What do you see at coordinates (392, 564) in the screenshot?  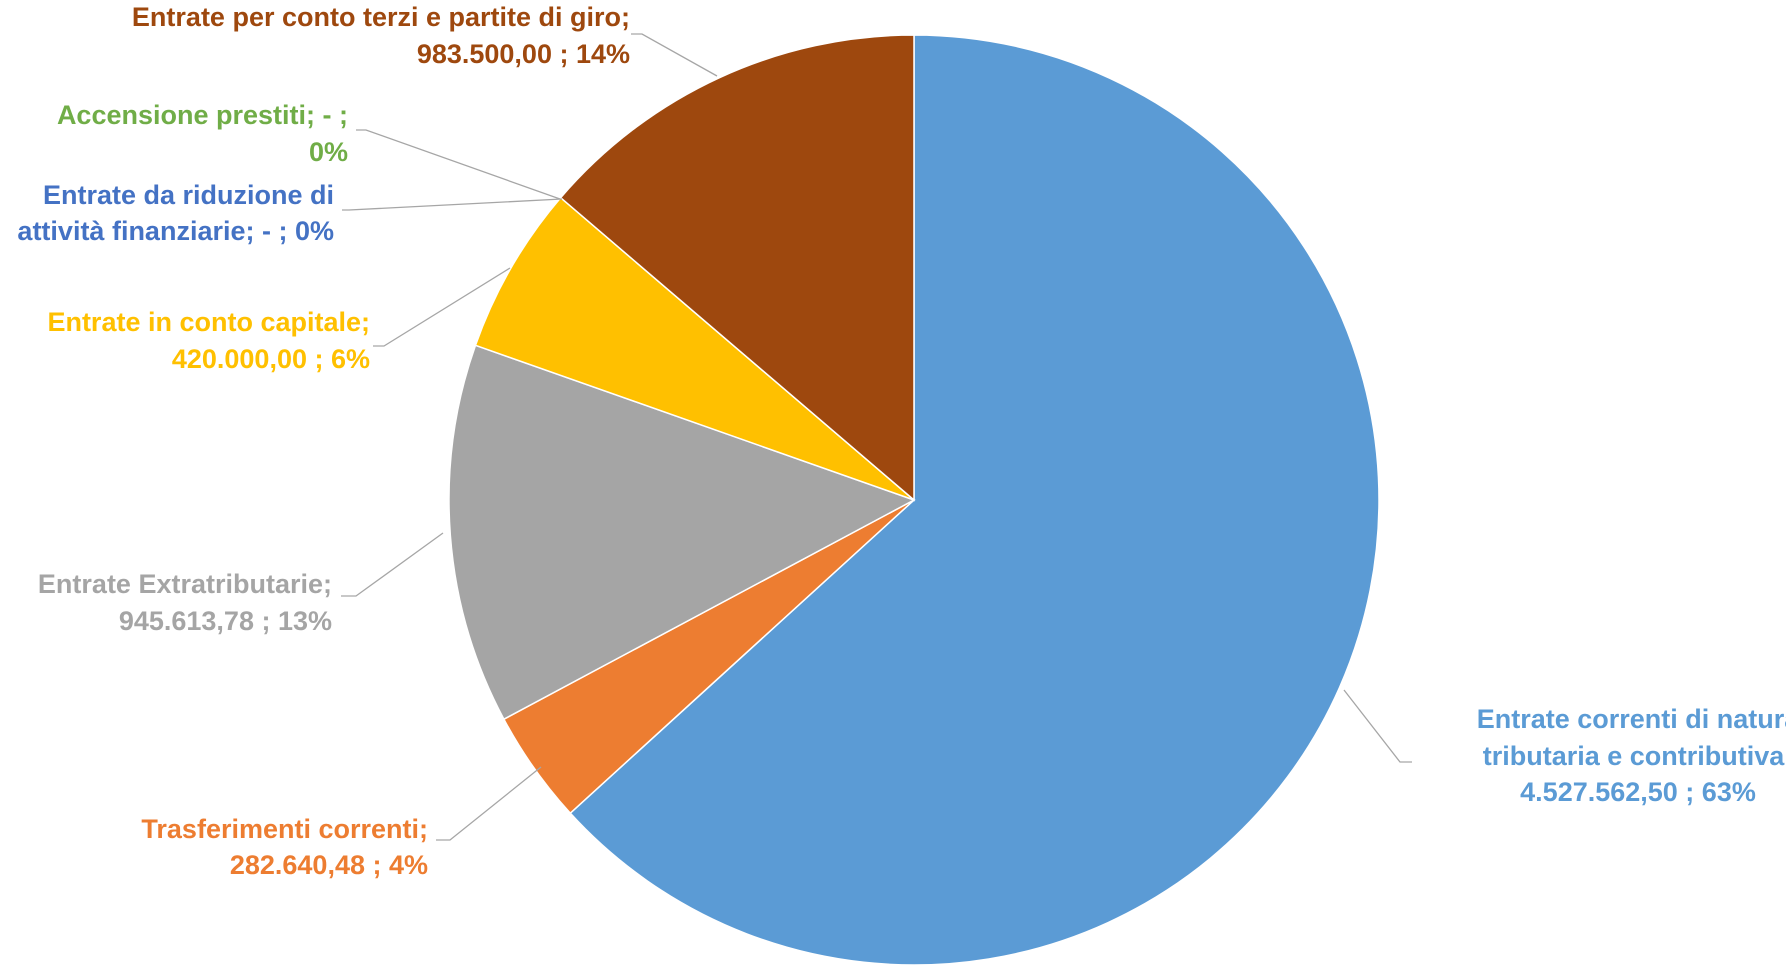 I see `leader-line-entrate-extratributarie` at bounding box center [392, 564].